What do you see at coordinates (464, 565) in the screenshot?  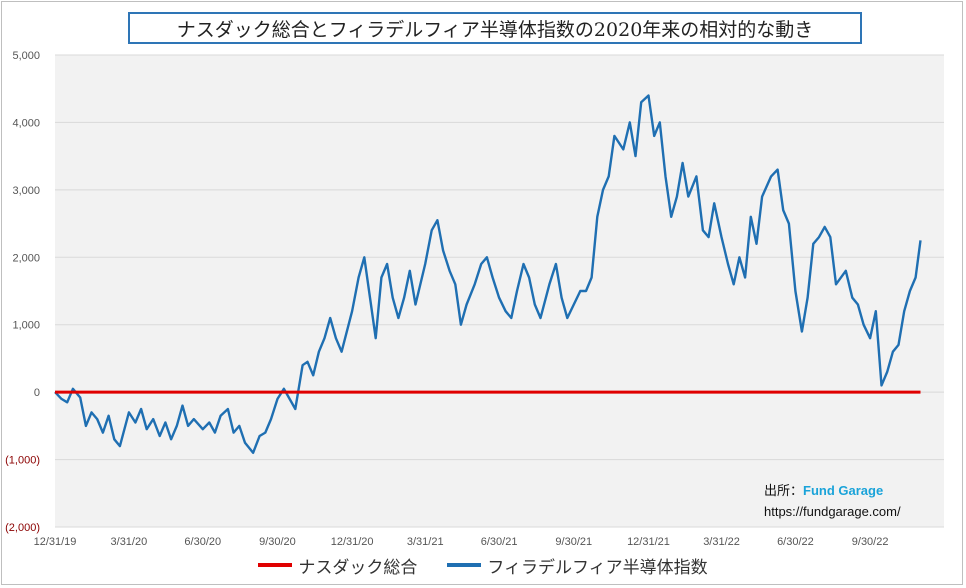 I see `legend-swatch-sox` at bounding box center [464, 565].